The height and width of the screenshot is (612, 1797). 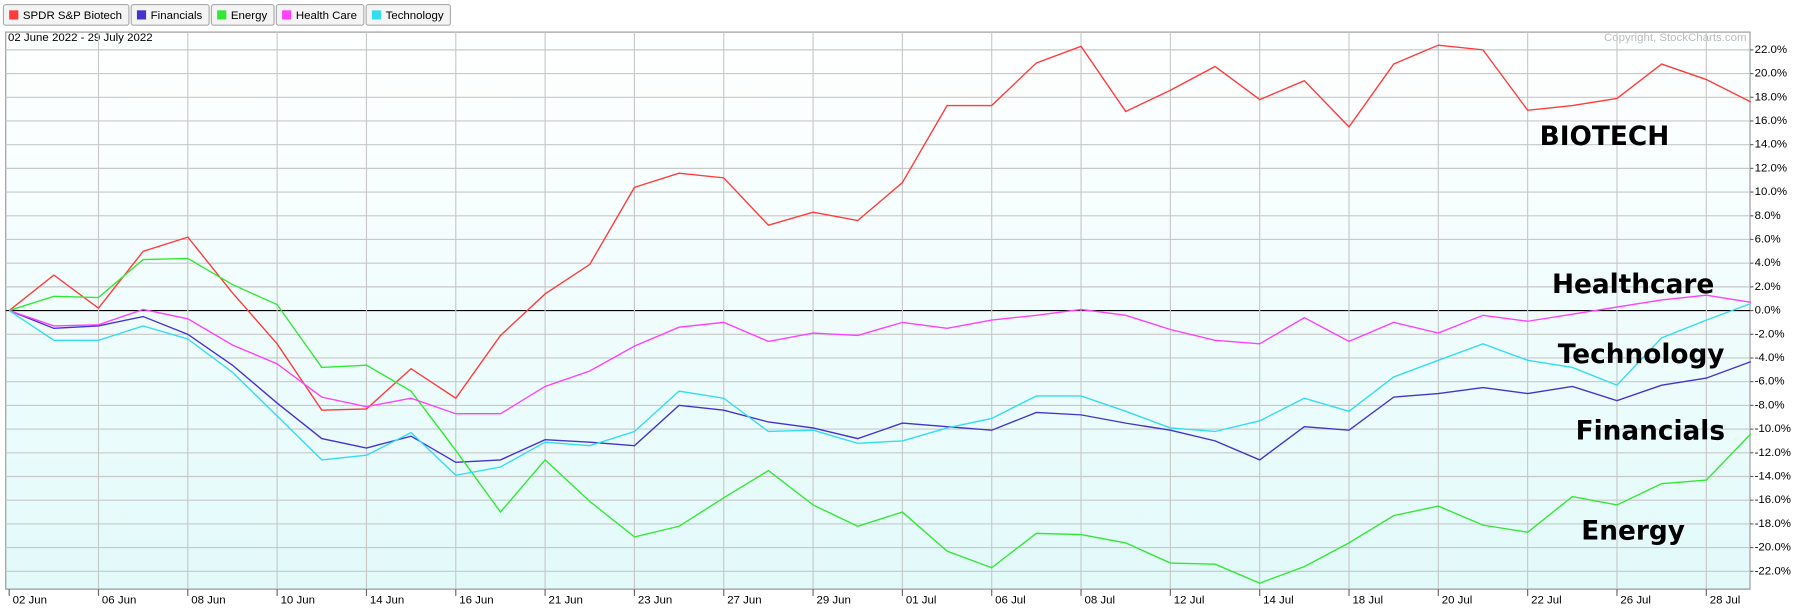 I want to click on x-tick-label: 28 Jul, so click(x=1725, y=601).